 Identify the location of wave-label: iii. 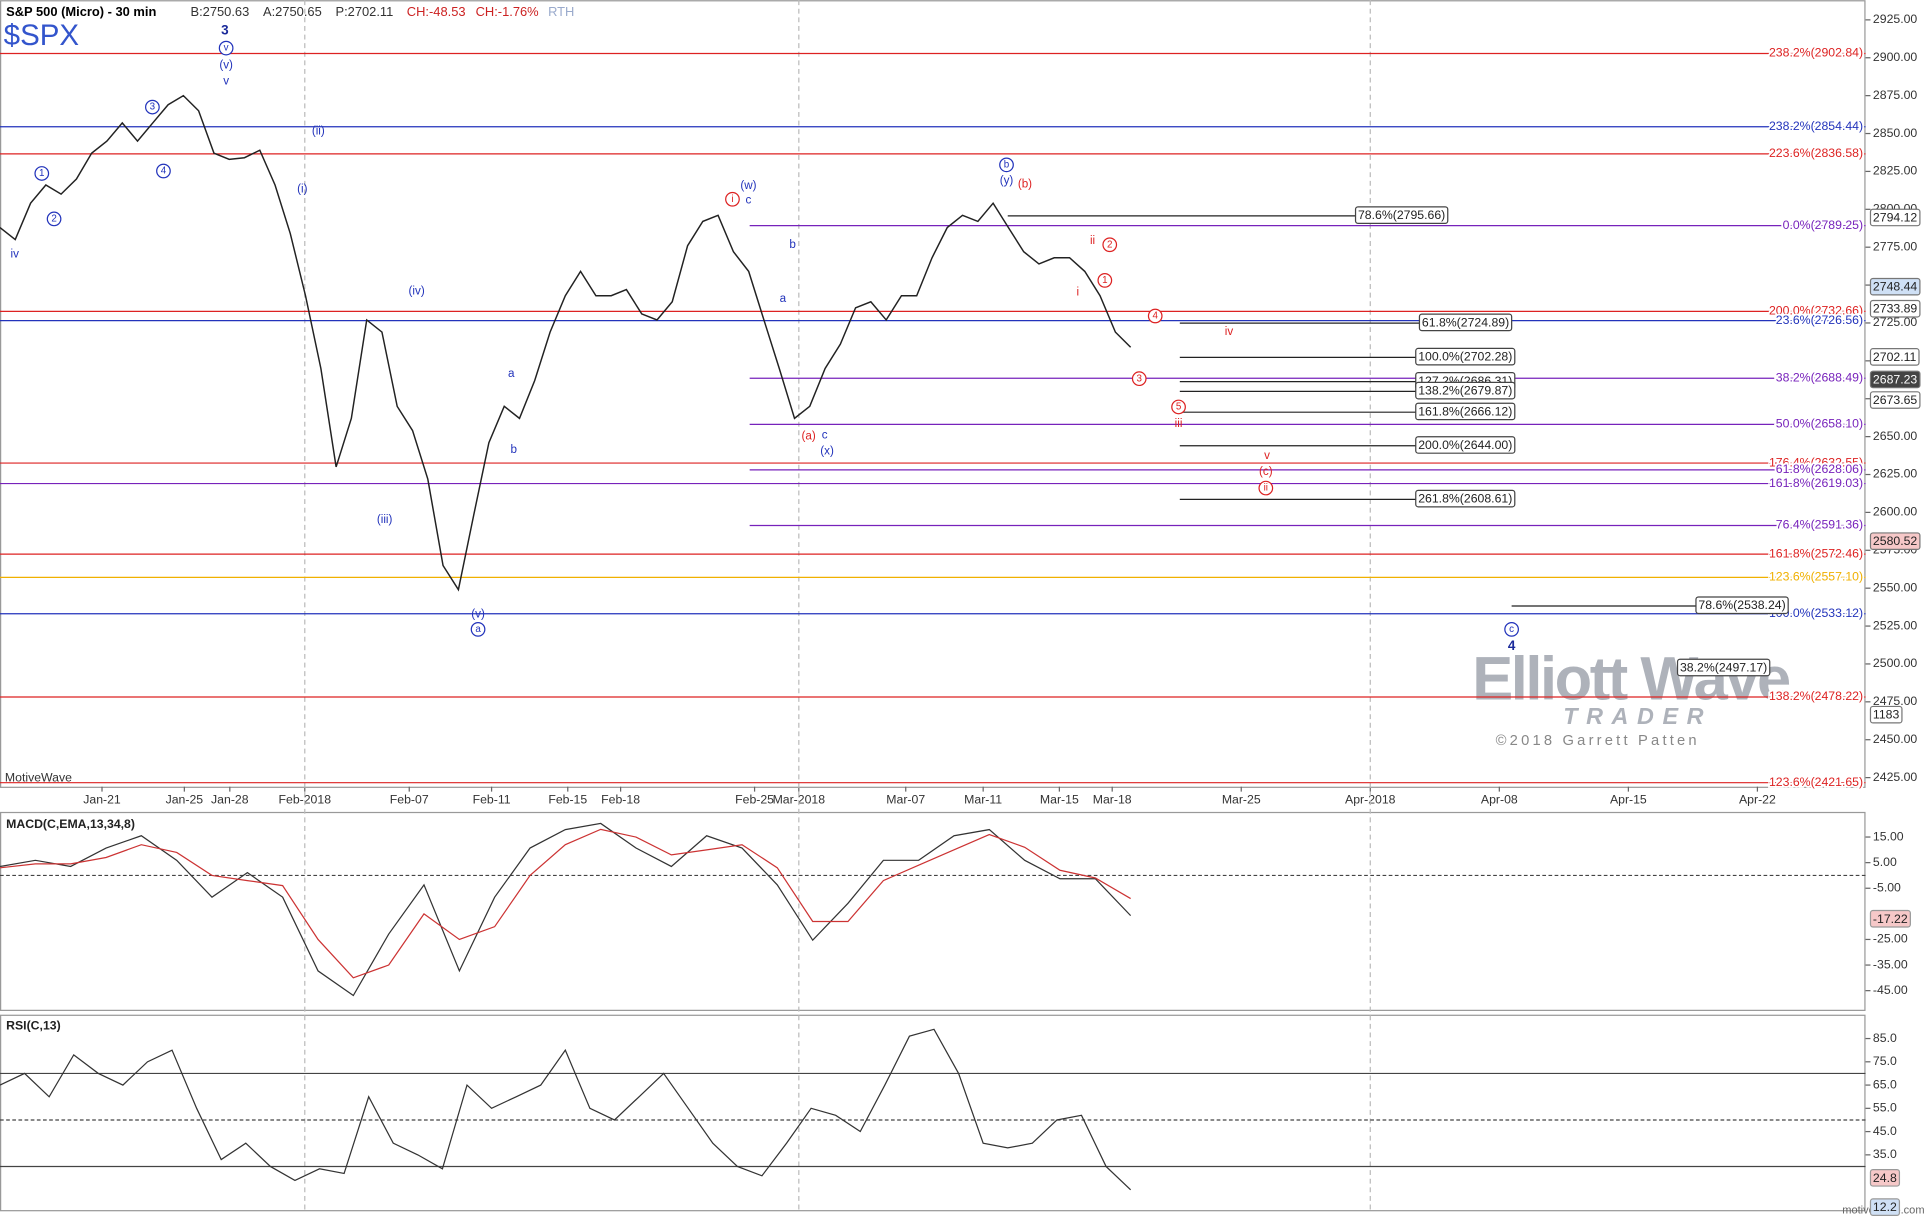
(1179, 423).